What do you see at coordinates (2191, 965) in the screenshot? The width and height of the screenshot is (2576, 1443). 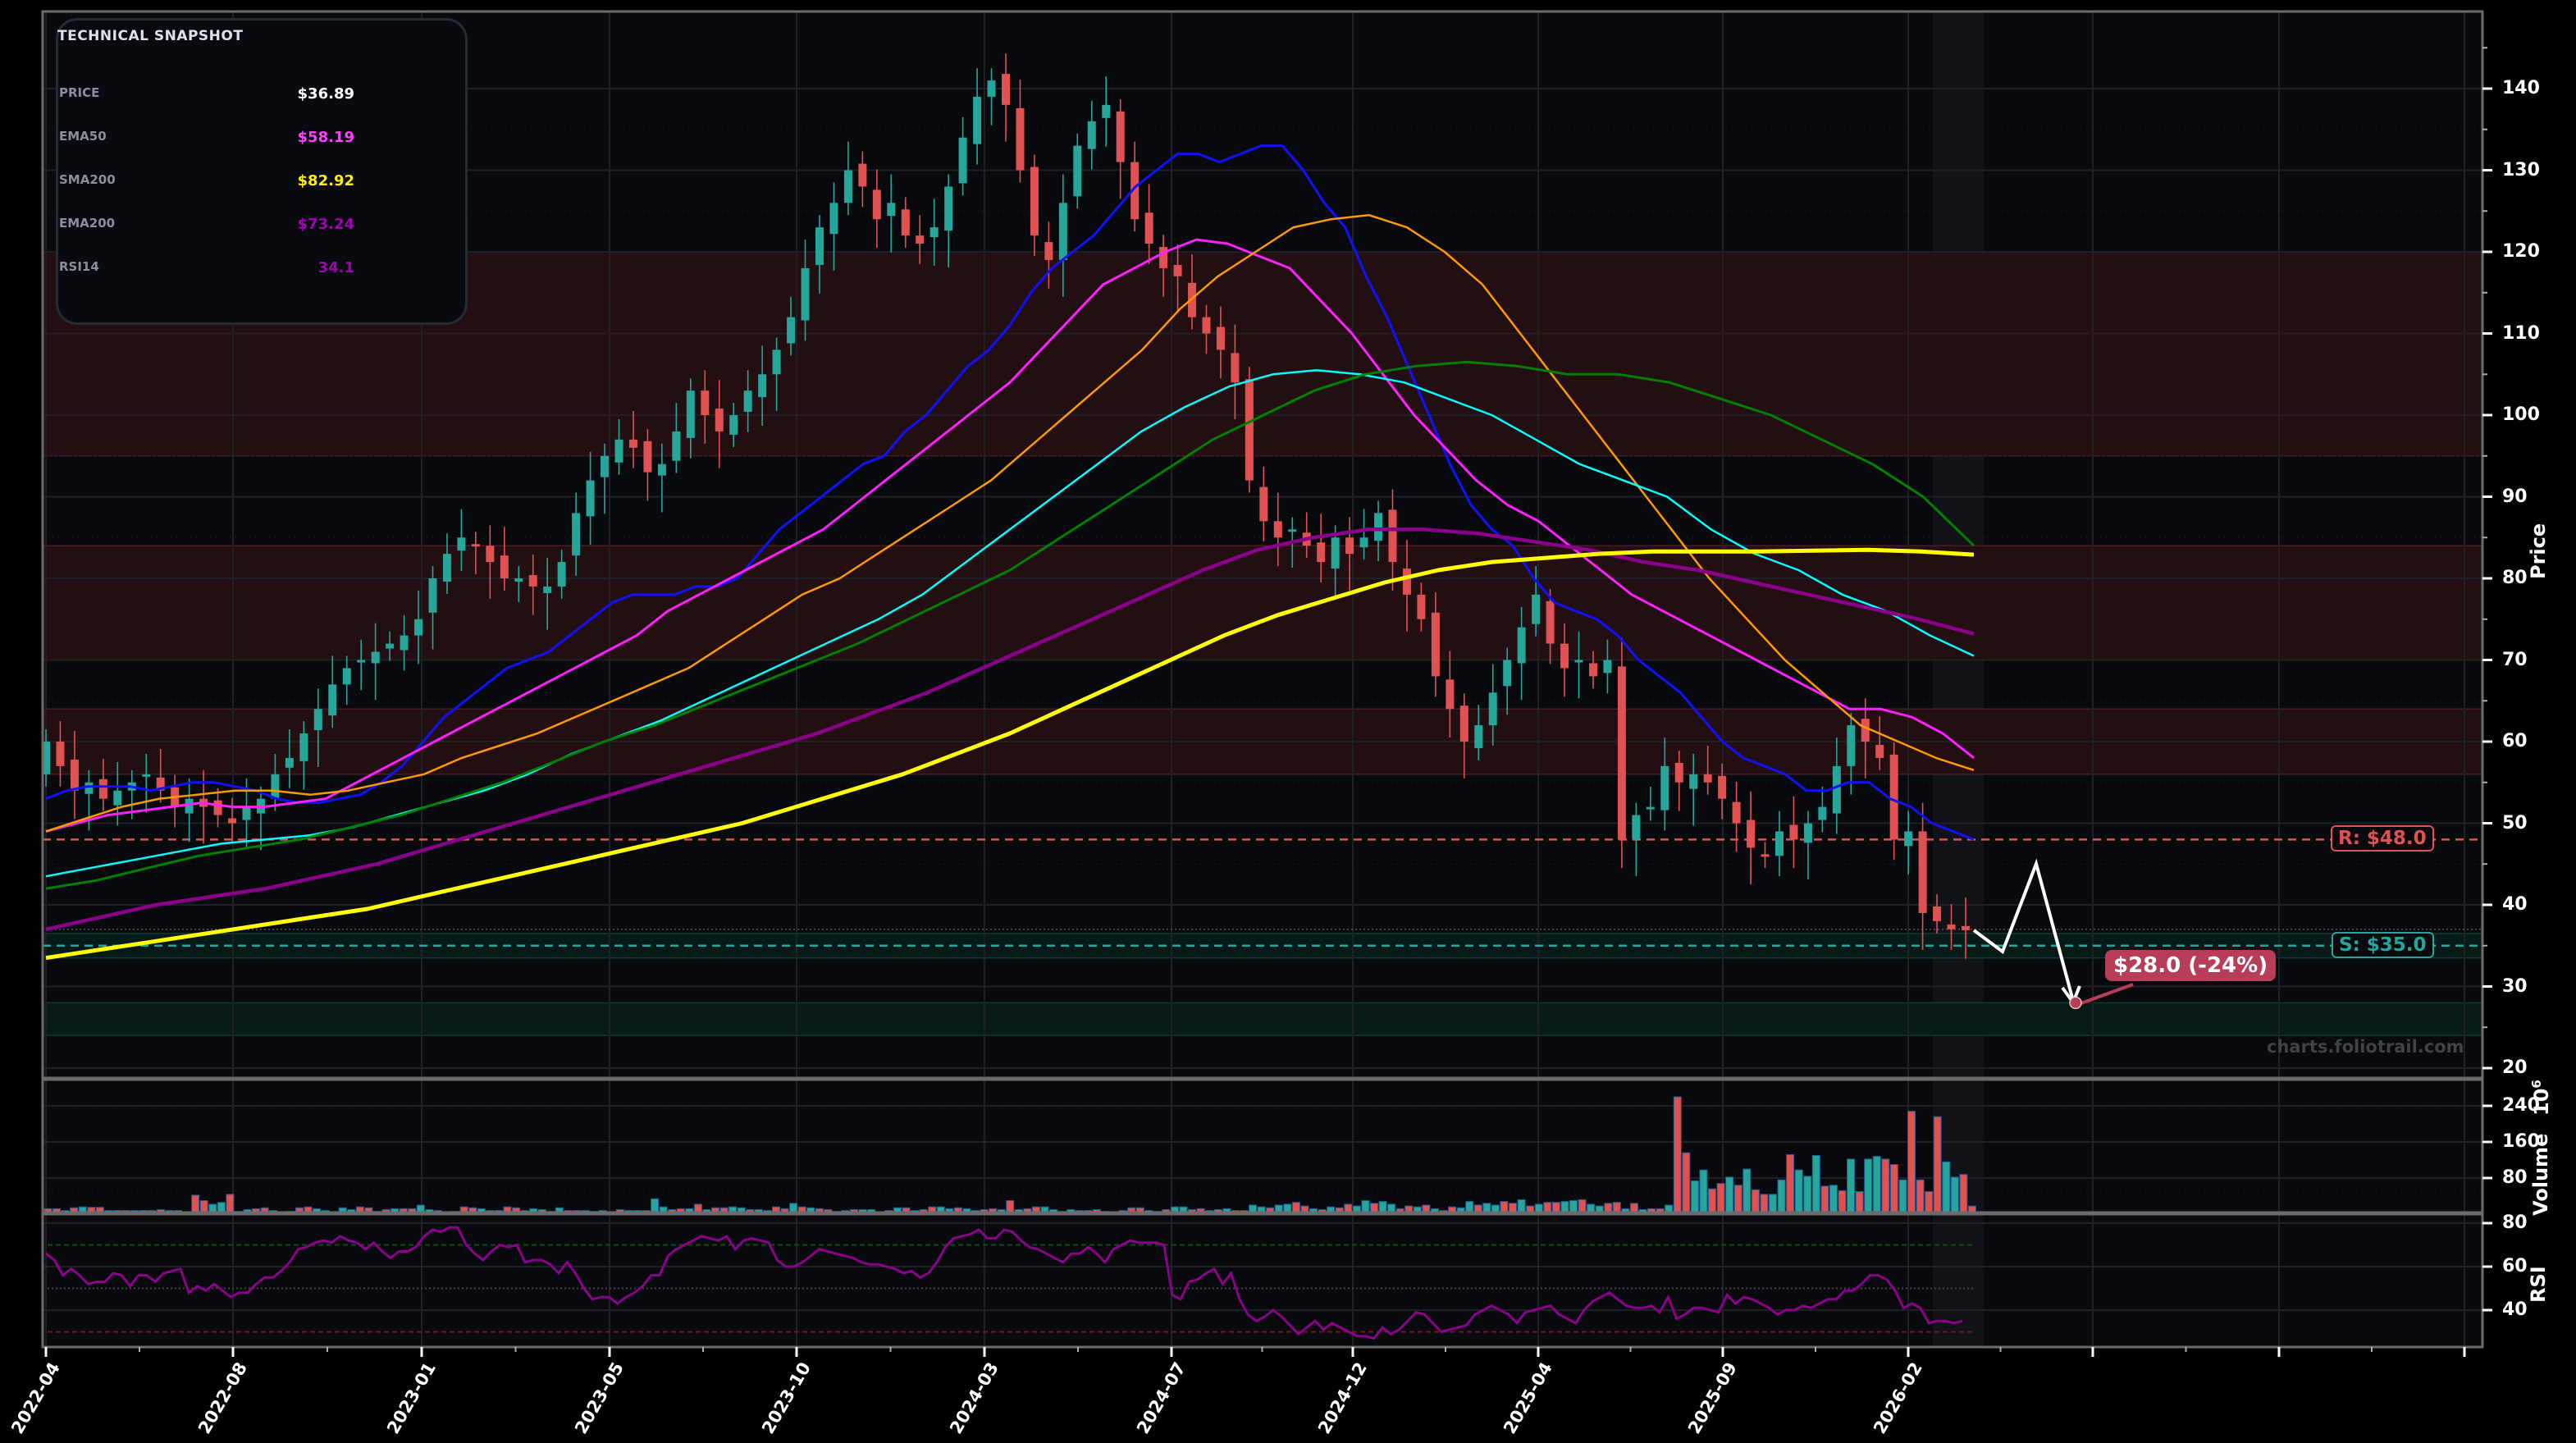 I see `target-price-label: $28.0 (-24%)` at bounding box center [2191, 965].